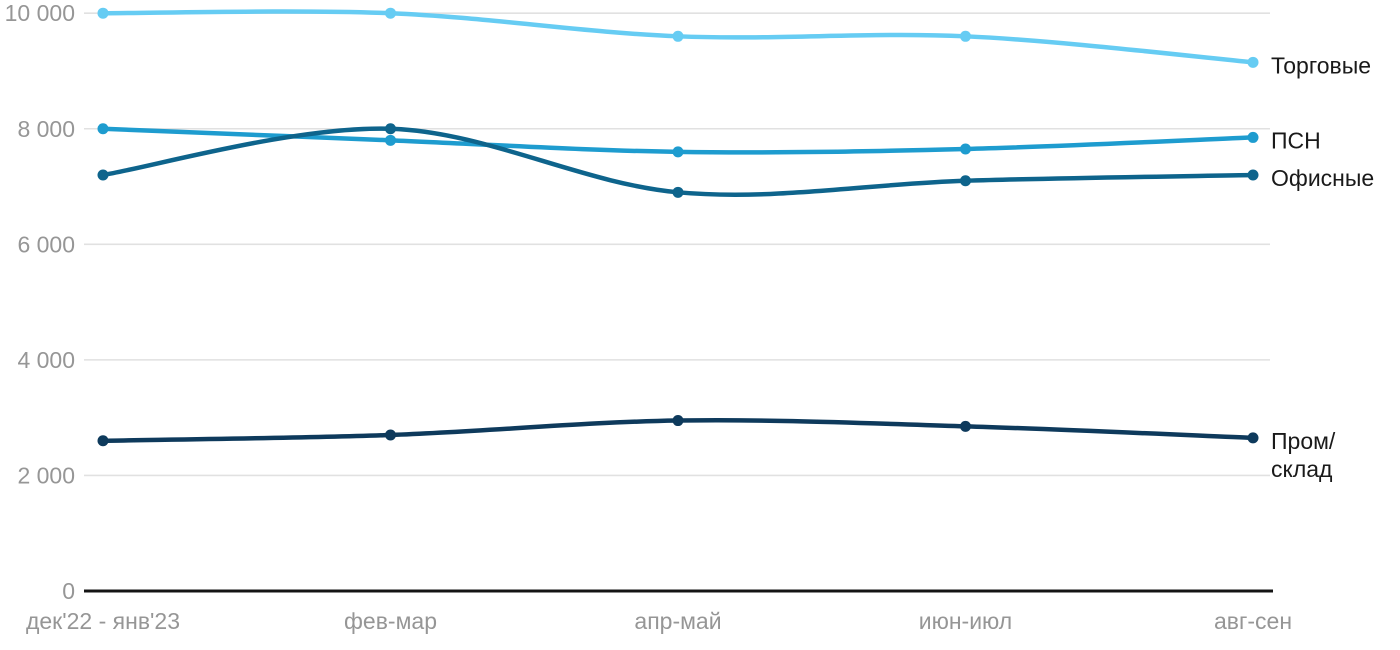 Image resolution: width=1400 pixels, height=650 pixels. Describe the element at coordinates (716, 448) in the screenshot. I see `series-prom-sklad: Пром/склад` at that location.